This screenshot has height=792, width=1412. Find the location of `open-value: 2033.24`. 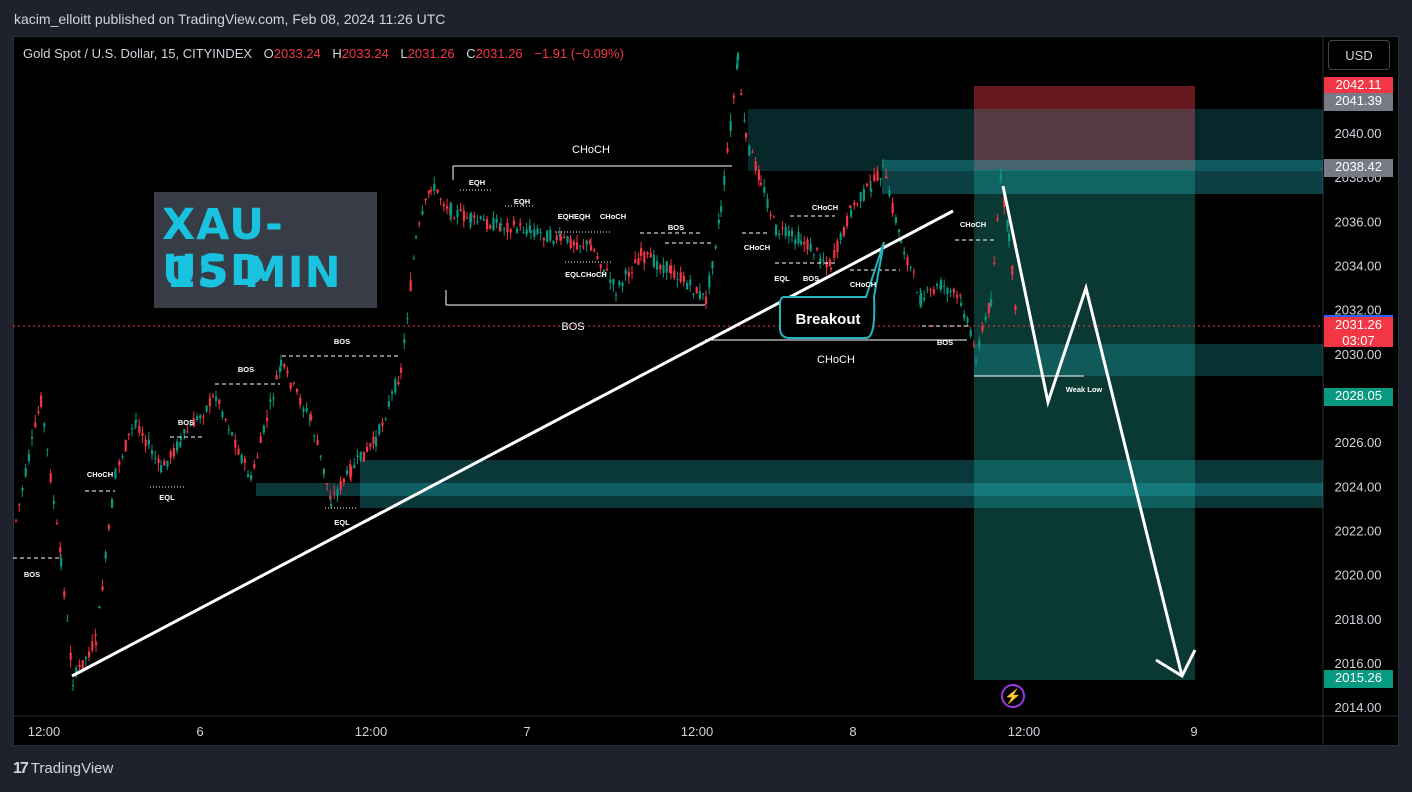

open-value: 2033.24 is located at coordinates (297, 53).